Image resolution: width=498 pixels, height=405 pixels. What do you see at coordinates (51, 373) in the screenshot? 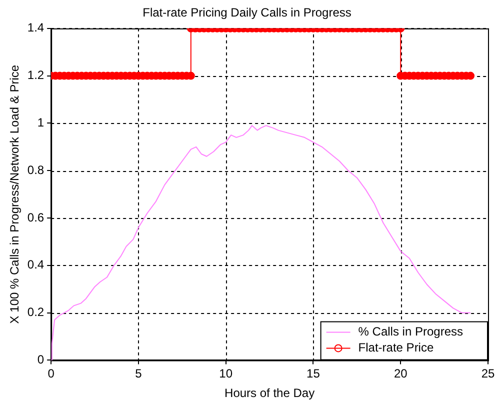
I see `x-tick-label: 0` at bounding box center [51, 373].